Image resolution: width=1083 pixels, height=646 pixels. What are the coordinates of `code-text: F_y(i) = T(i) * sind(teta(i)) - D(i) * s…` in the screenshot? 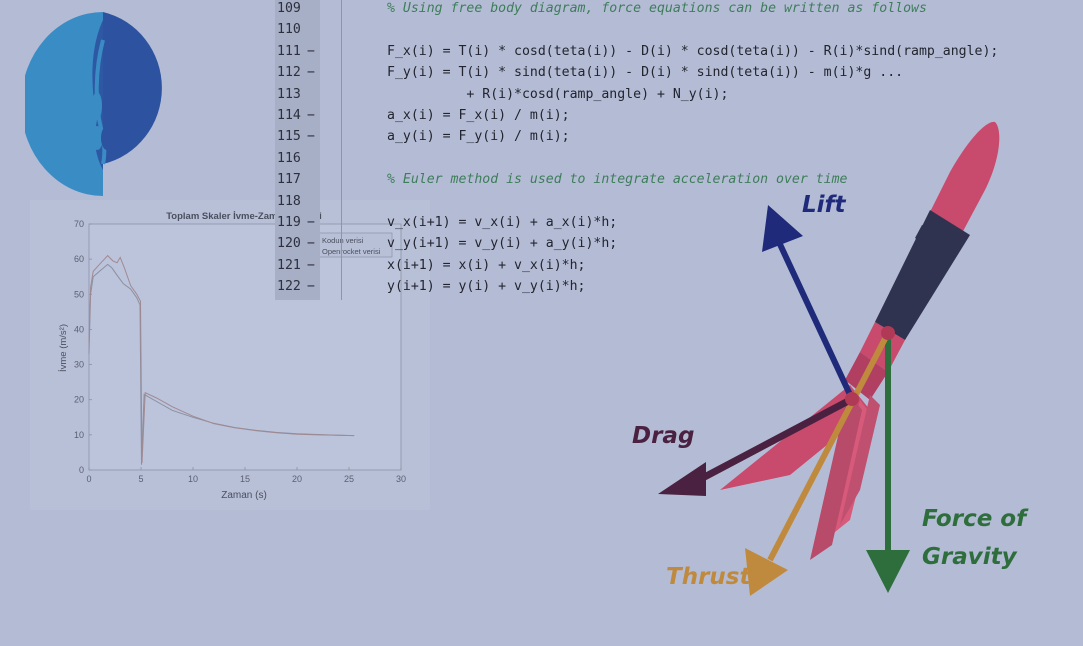 It's located at (645, 73).